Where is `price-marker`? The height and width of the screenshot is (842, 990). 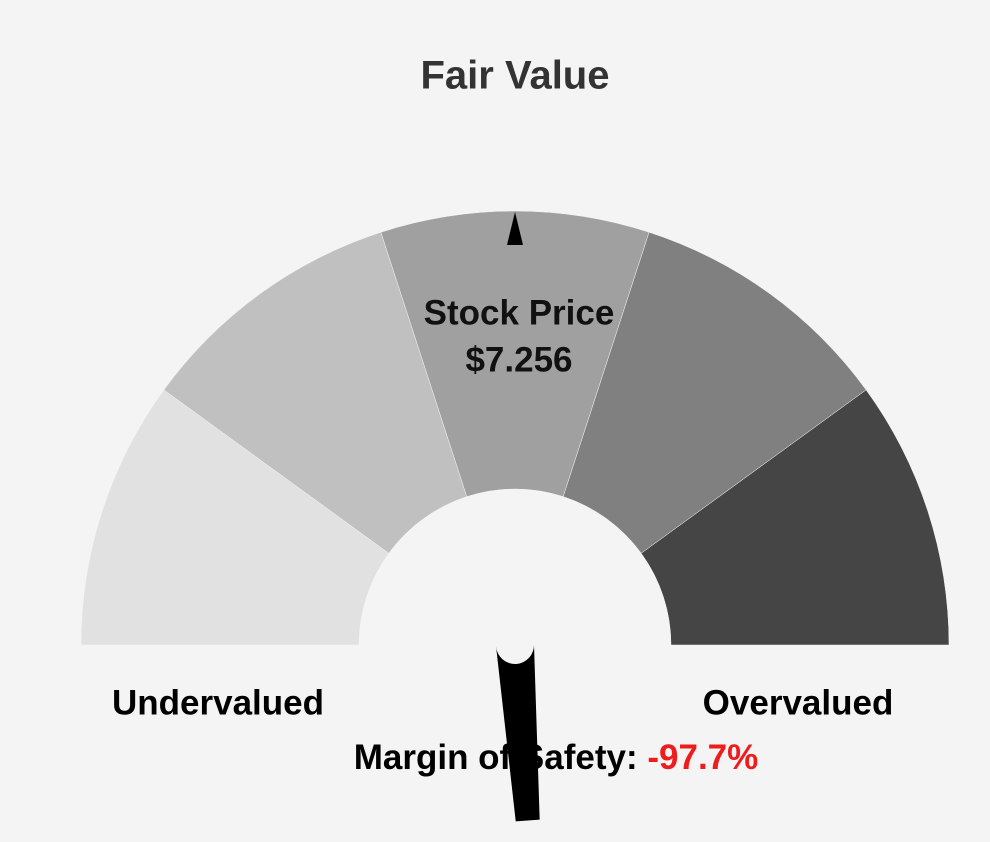 price-marker is located at coordinates (515, 228).